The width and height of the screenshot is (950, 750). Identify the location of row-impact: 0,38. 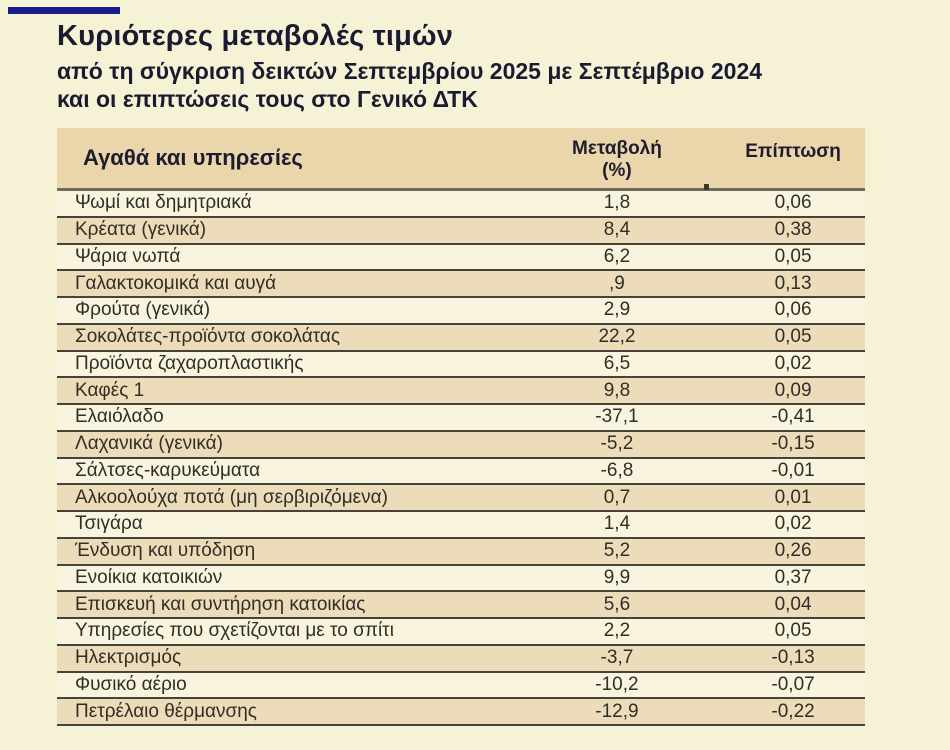
(793, 230).